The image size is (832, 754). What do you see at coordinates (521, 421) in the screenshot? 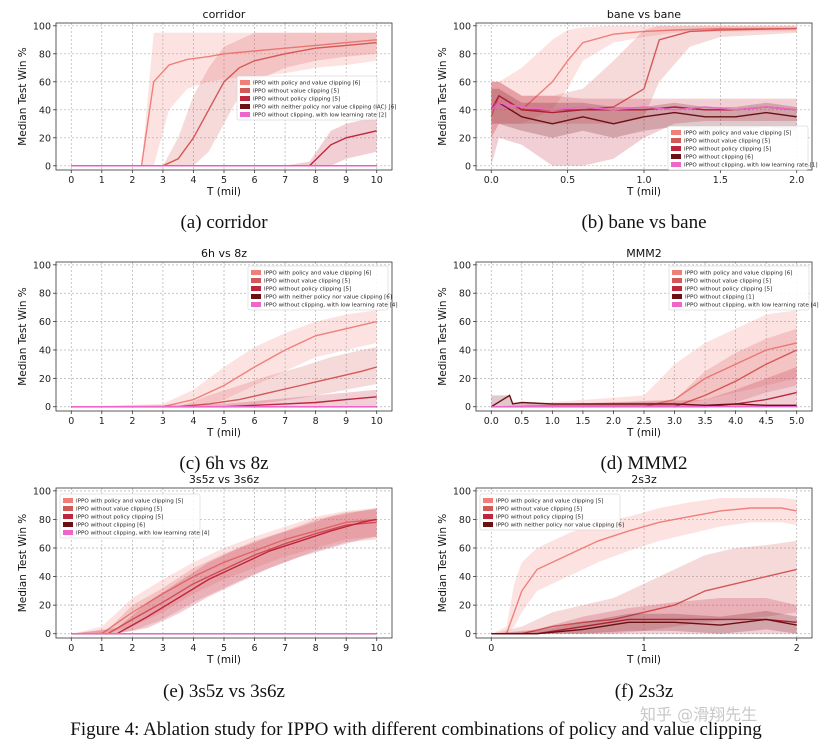
I see `x-tick-label: 0.5` at bounding box center [521, 421].